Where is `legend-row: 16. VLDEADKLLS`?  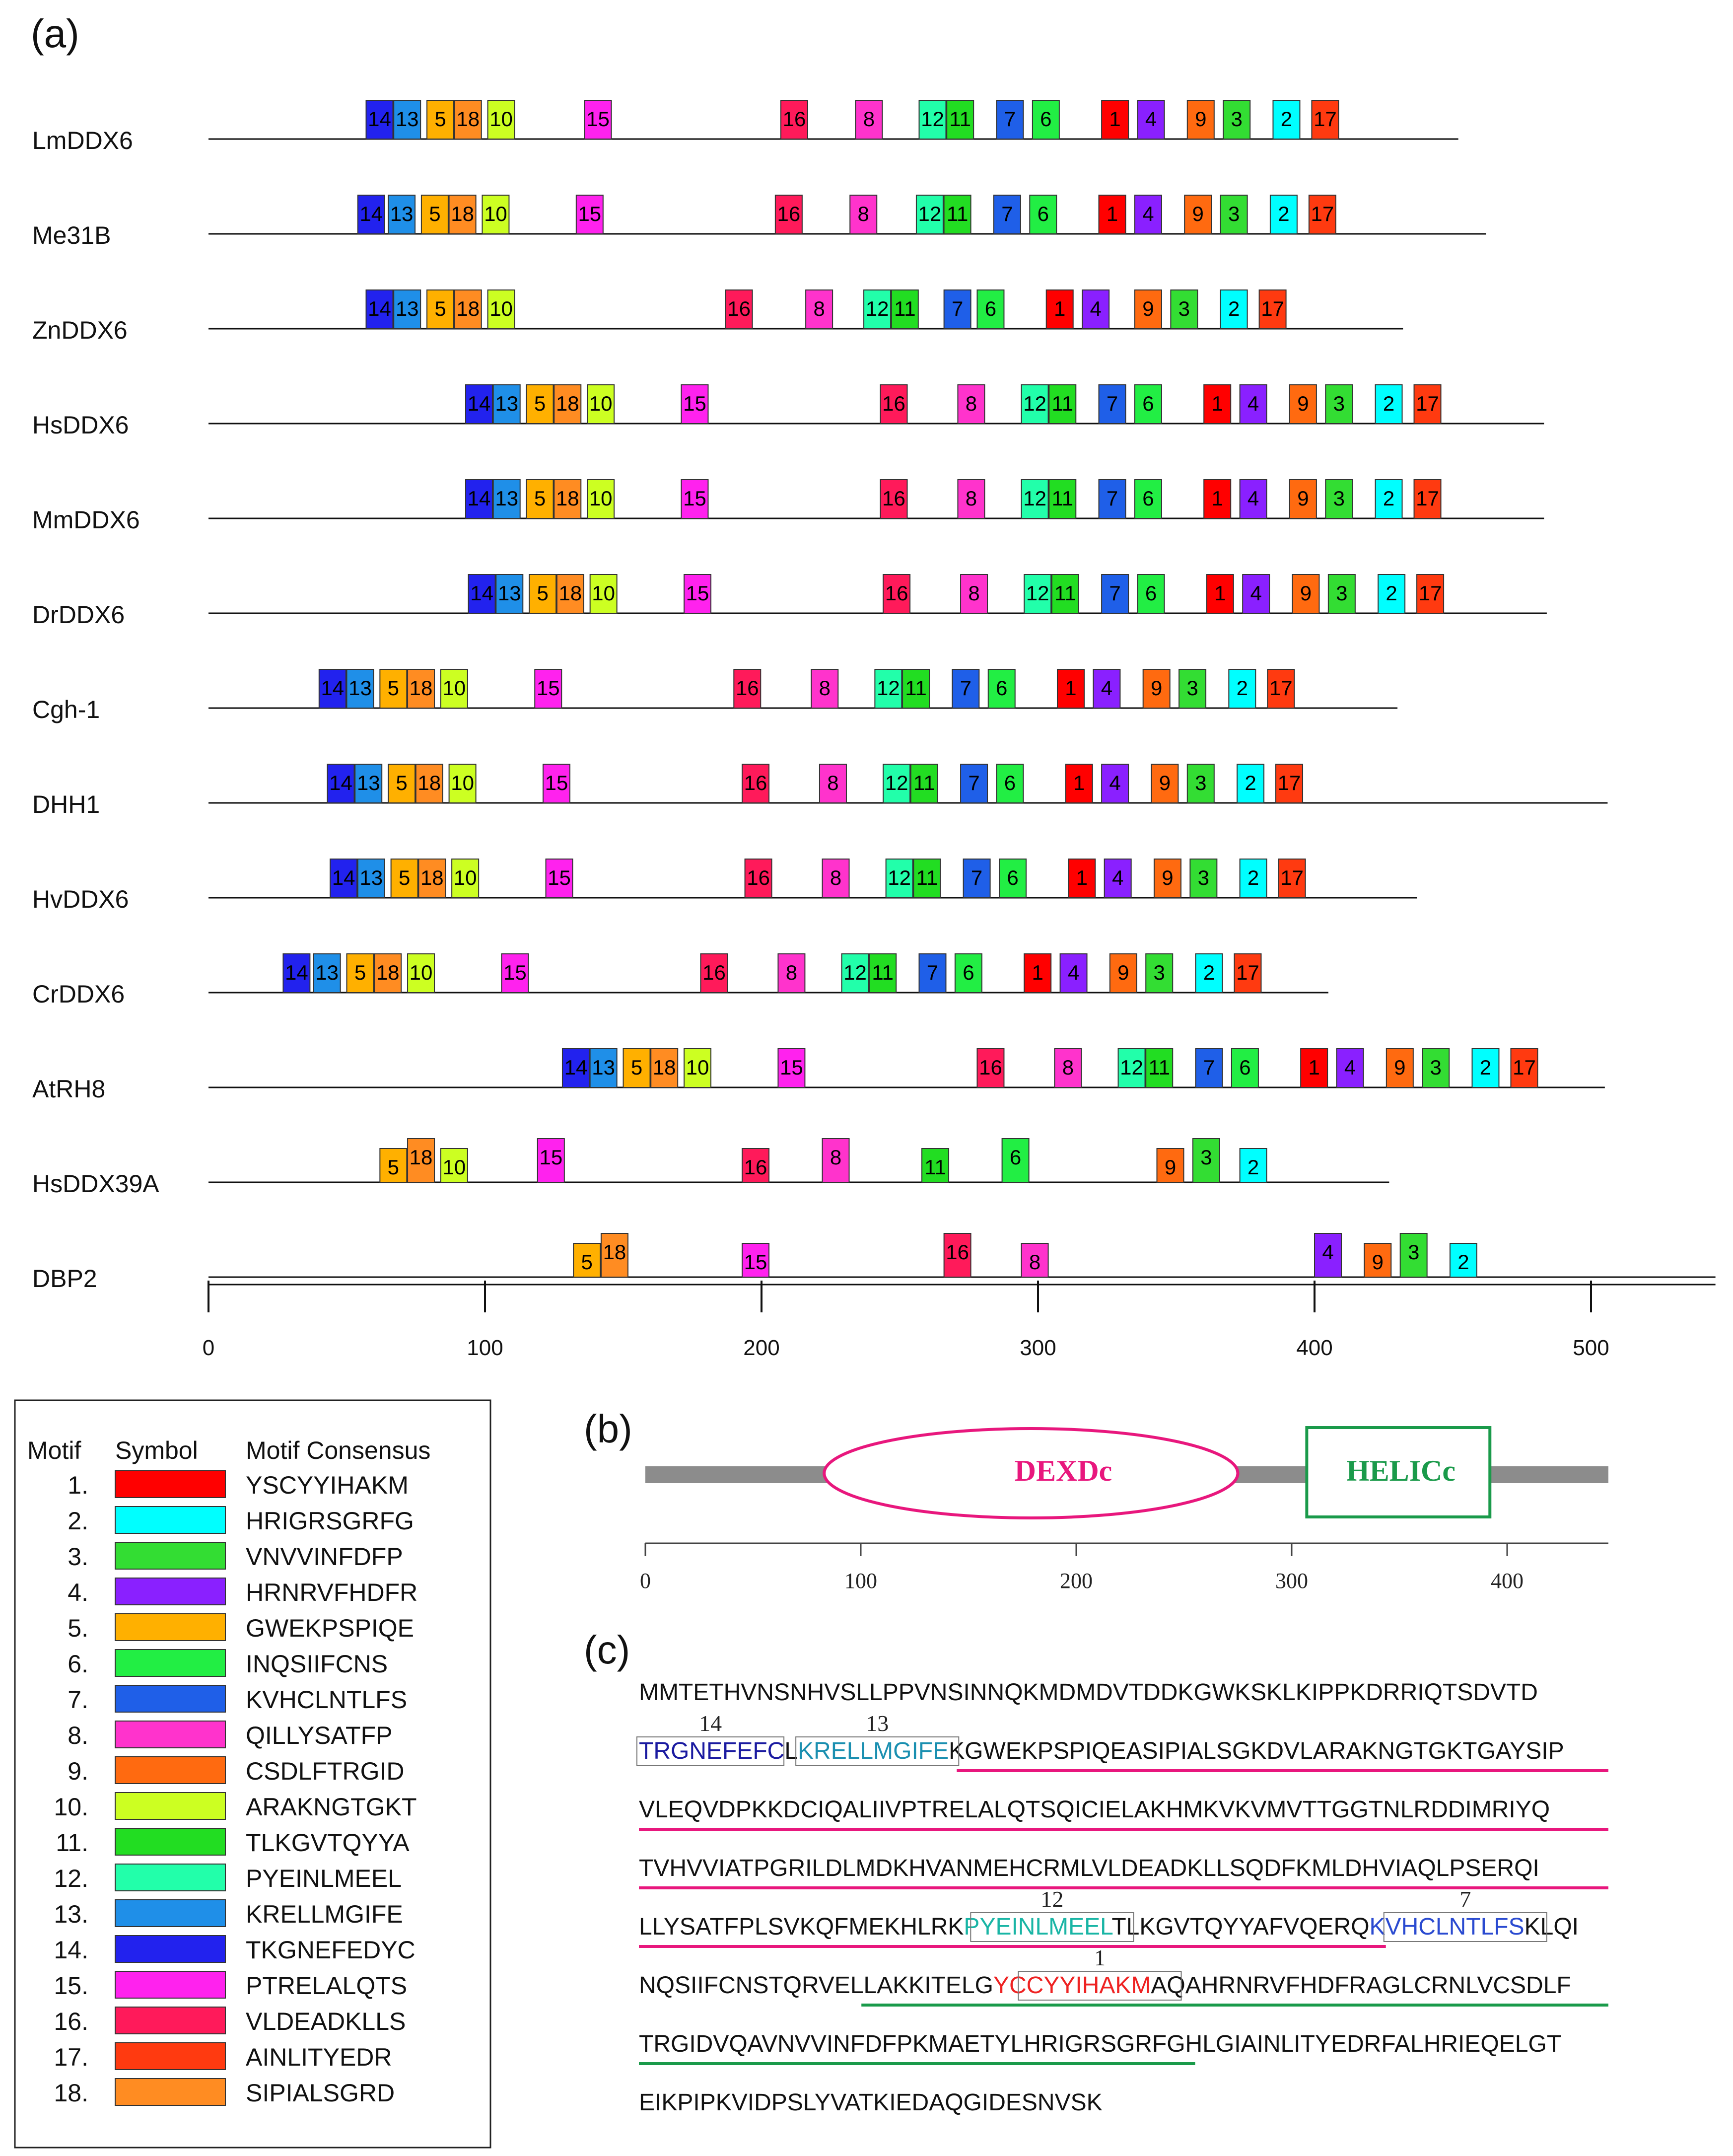 legend-row: 16. VLDEADKLLS is located at coordinates (230, 2021).